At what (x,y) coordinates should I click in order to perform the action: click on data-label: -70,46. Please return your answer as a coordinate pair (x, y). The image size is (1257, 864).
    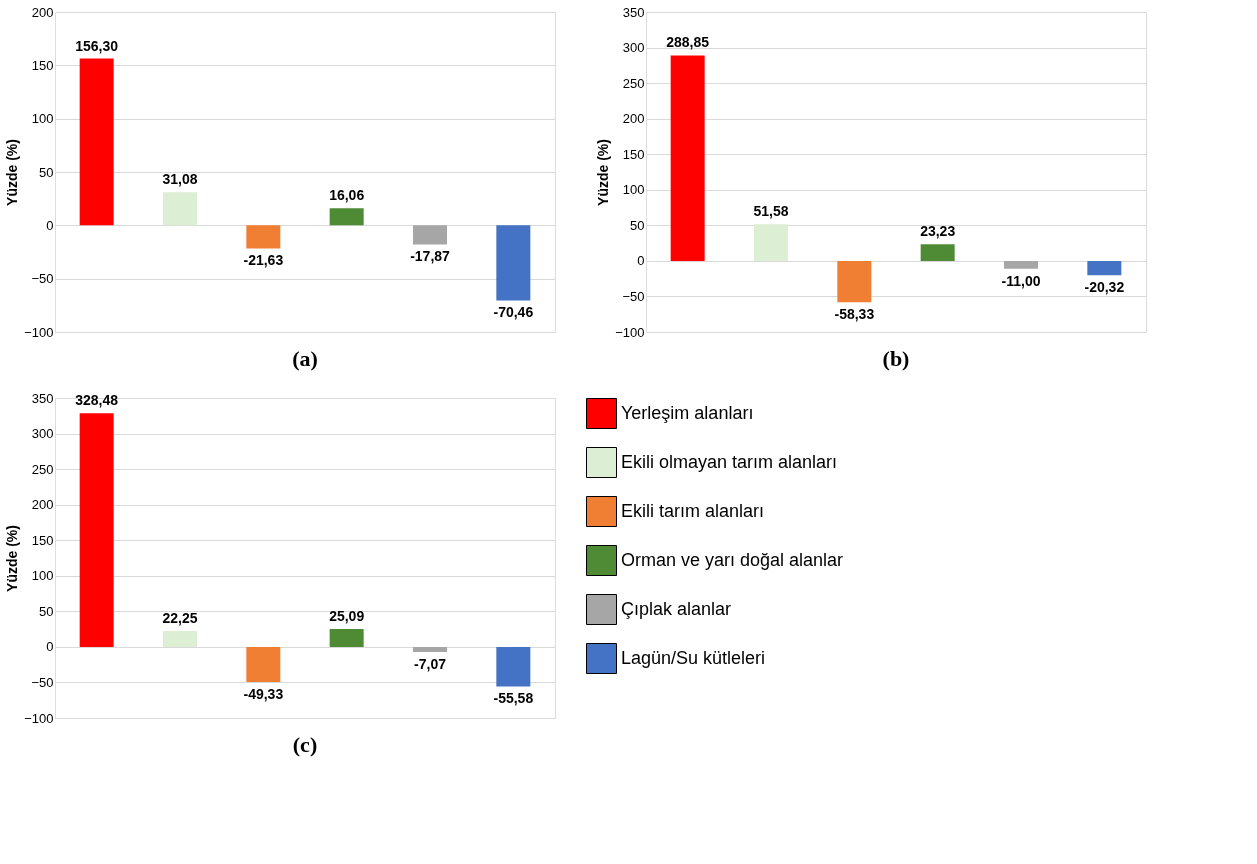
    Looking at the image, I should click on (513, 312).